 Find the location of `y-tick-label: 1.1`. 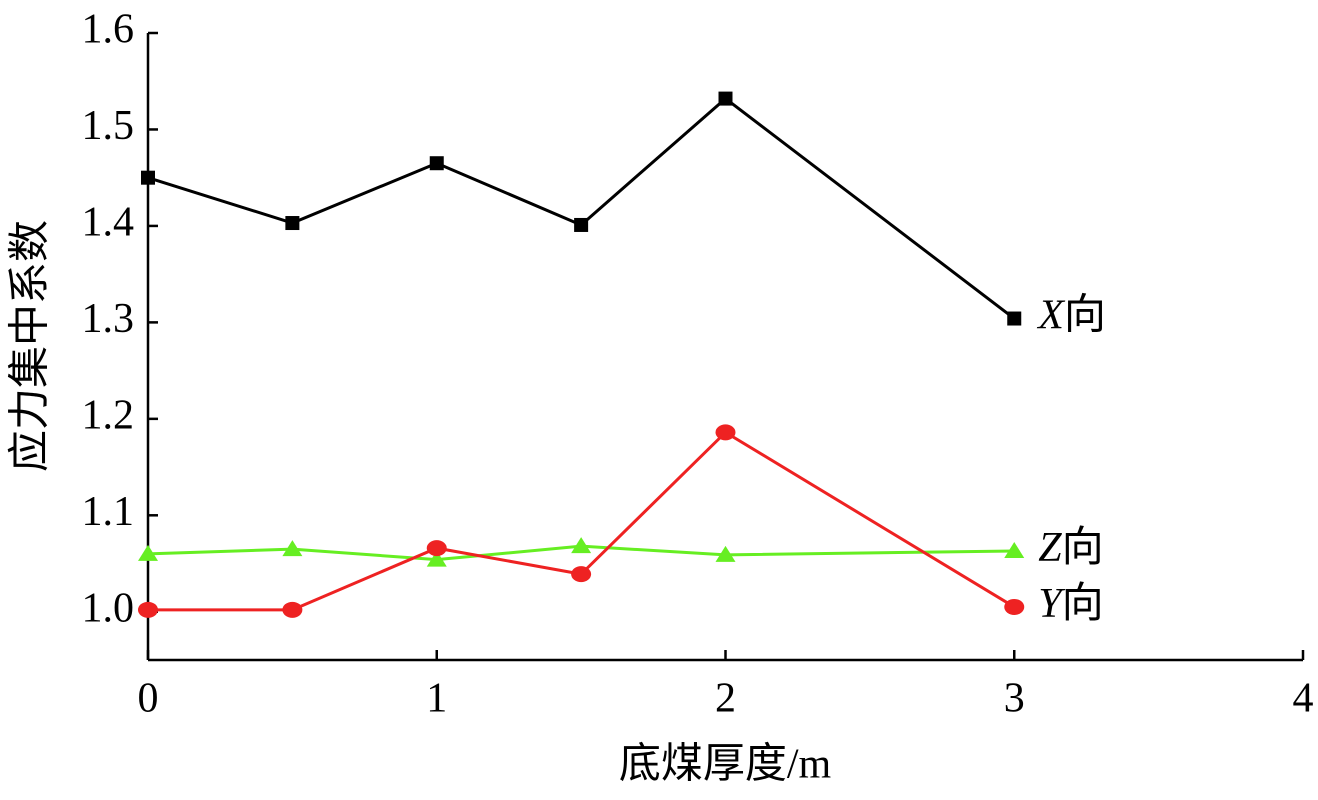

y-tick-label: 1.1 is located at coordinates (108, 512).